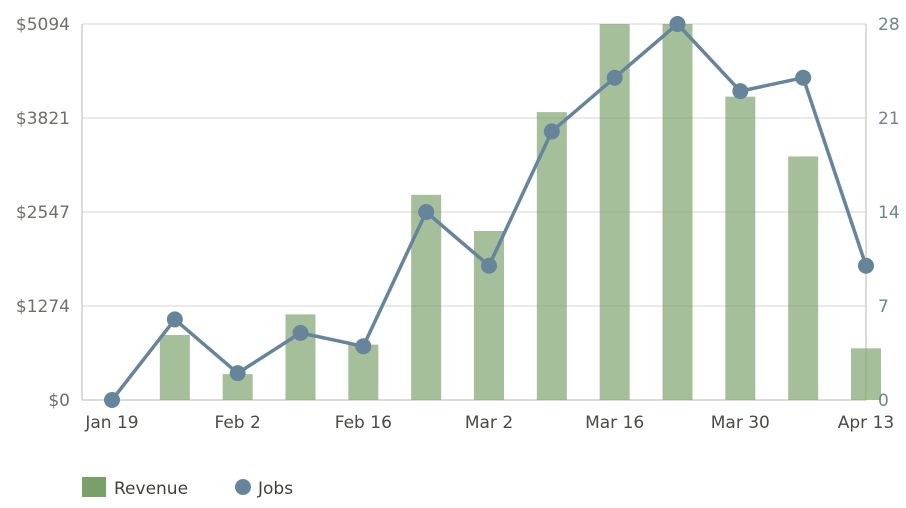 This screenshot has width=906, height=508. What do you see at coordinates (883, 401) in the screenshot?
I see `right-tick-label: 0` at bounding box center [883, 401].